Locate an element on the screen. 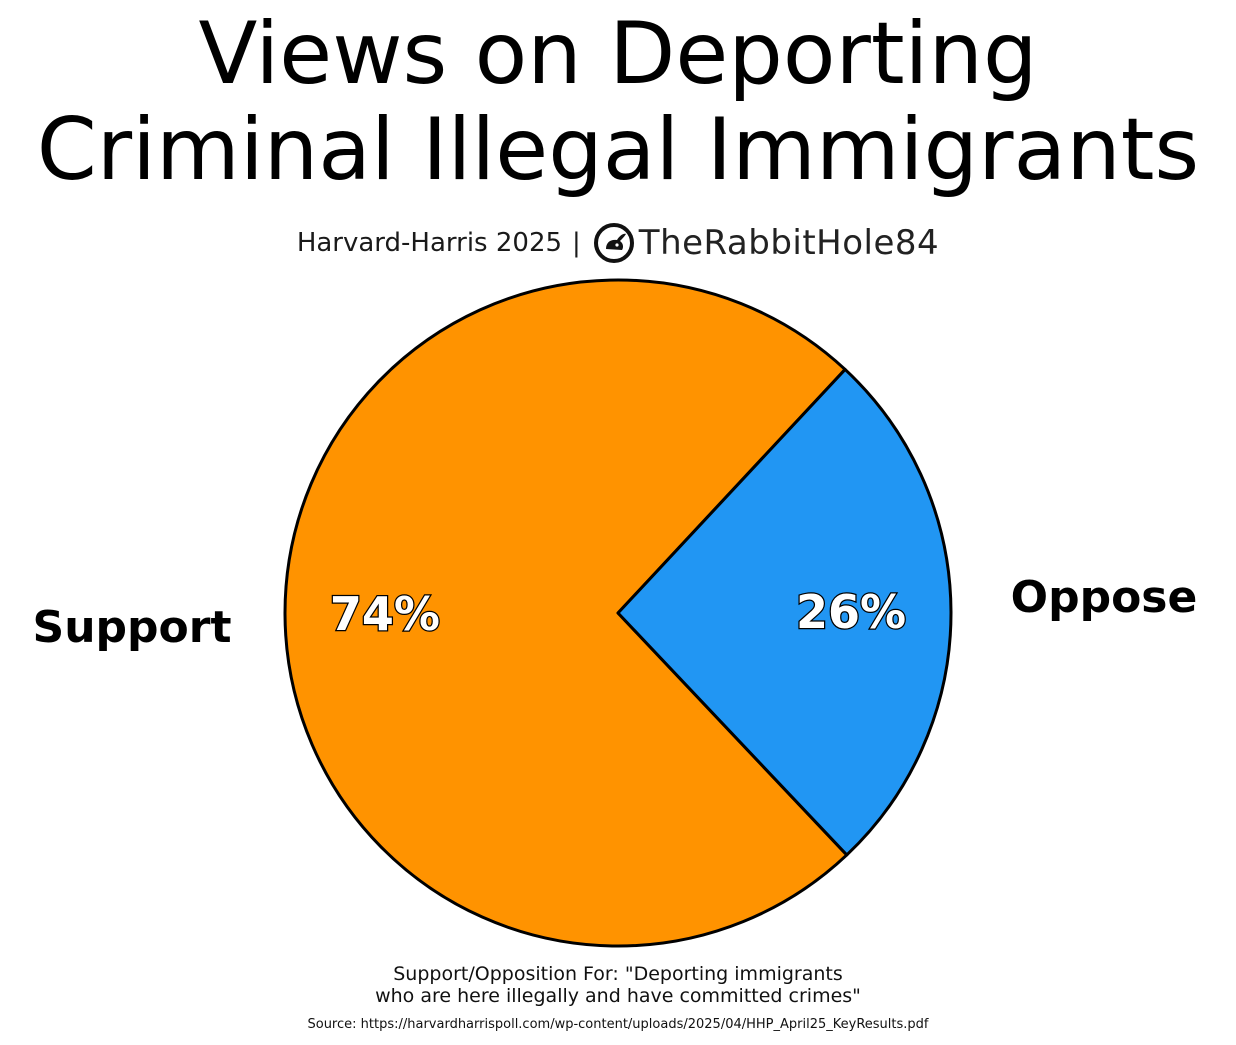 The image size is (1236, 1045). poll-source-label: Harvard-Harris 2025 is located at coordinates (429, 243).